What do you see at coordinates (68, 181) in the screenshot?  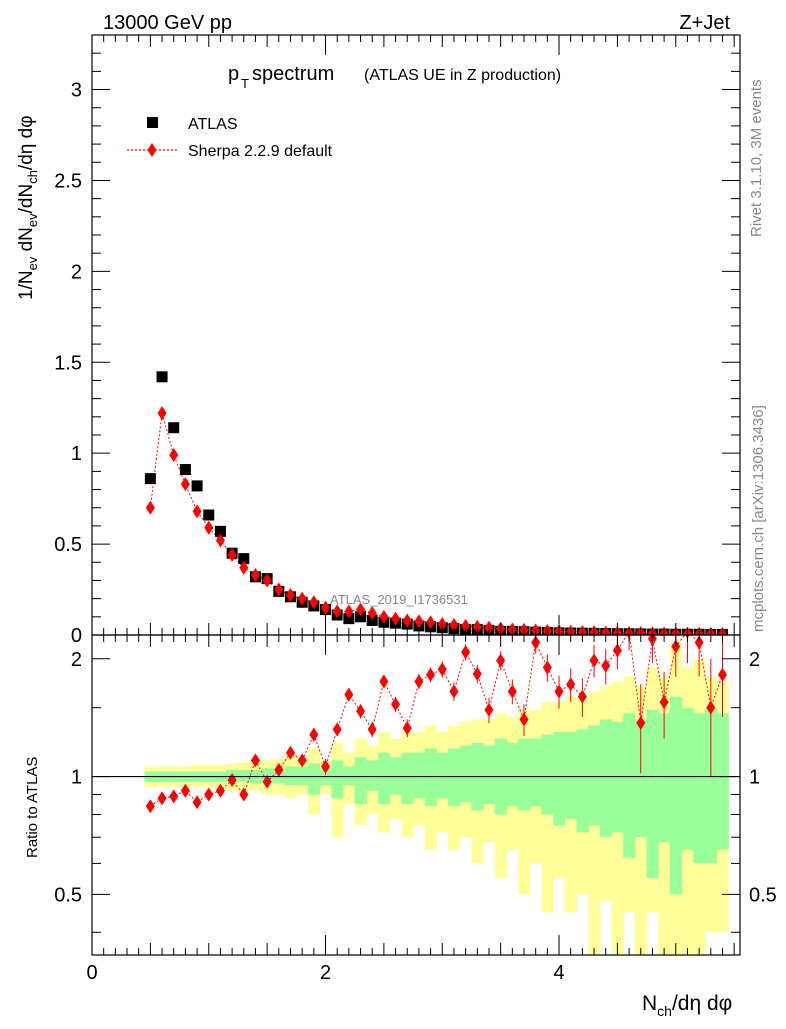 I see `main-ytick-label: 2.5` at bounding box center [68, 181].